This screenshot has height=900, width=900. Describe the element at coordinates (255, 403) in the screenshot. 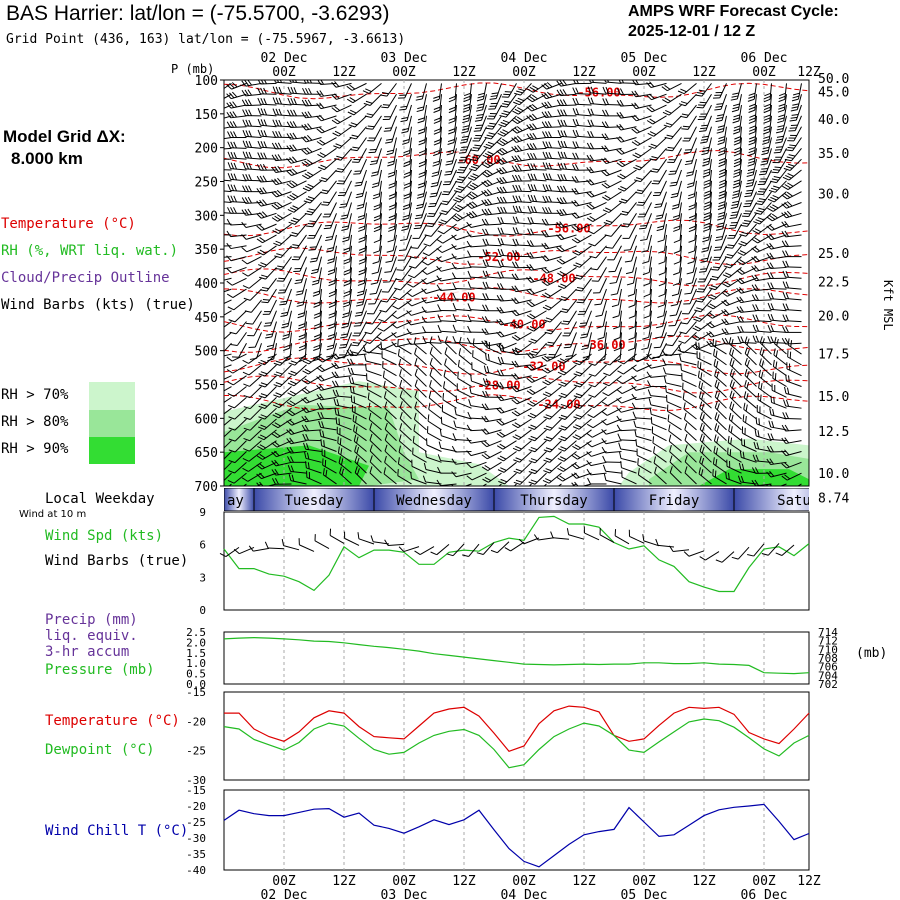

I see `xs-wind-barb-105-shaft` at that location.